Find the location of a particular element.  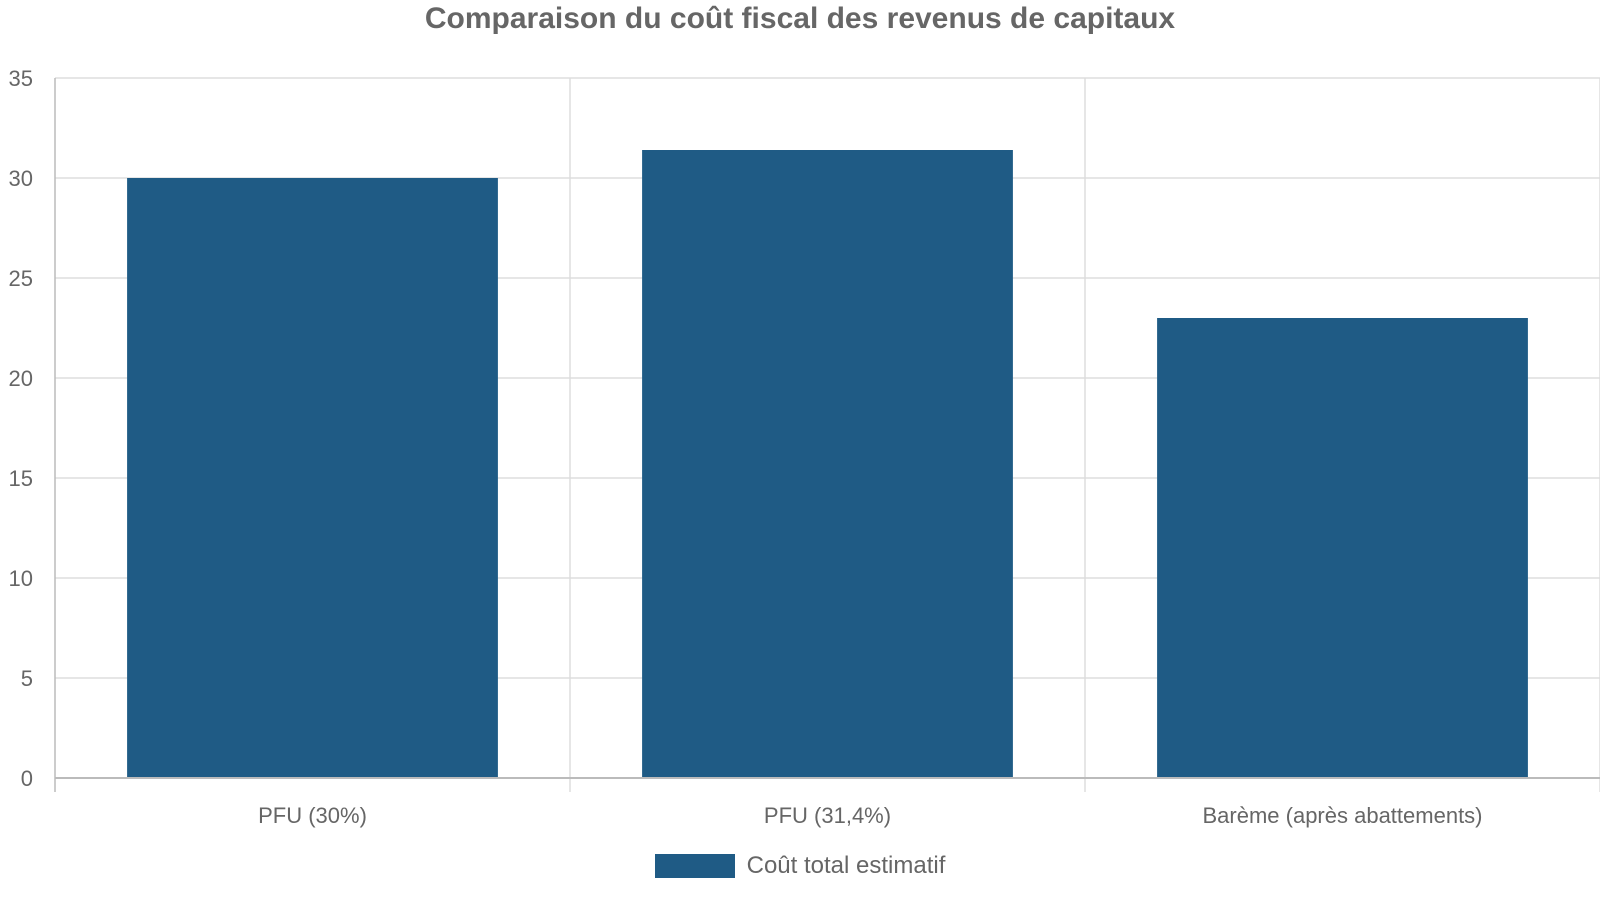

y-tick-label: 30 is located at coordinates (21, 178).